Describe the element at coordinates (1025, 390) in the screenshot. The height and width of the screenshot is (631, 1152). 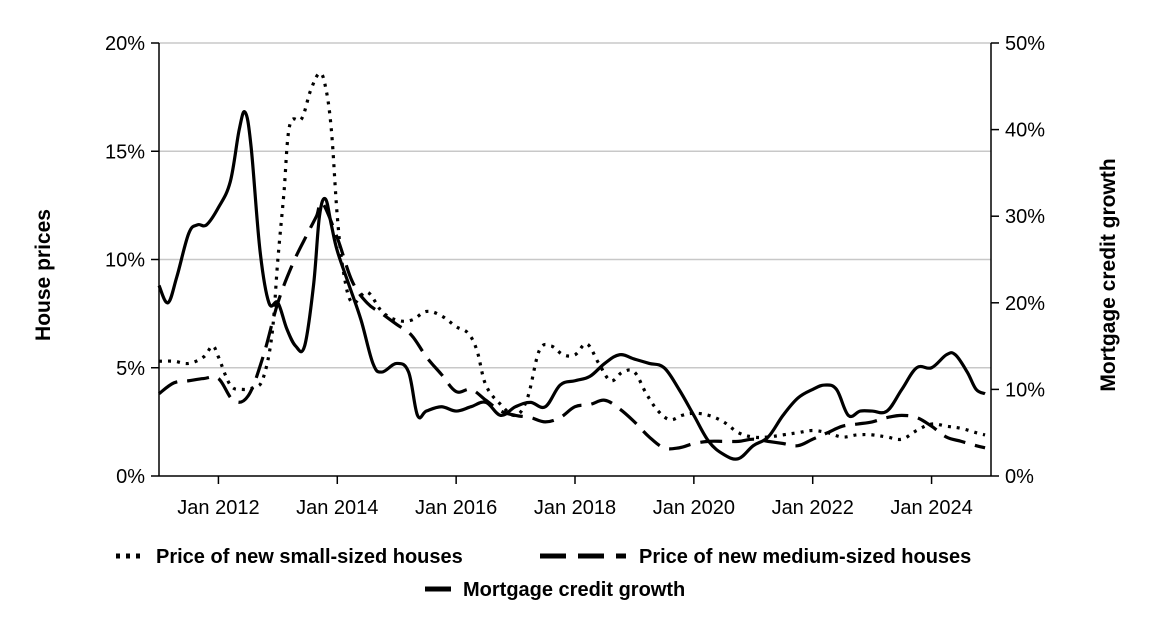
I see `right-tick-label-1: 10%` at that location.